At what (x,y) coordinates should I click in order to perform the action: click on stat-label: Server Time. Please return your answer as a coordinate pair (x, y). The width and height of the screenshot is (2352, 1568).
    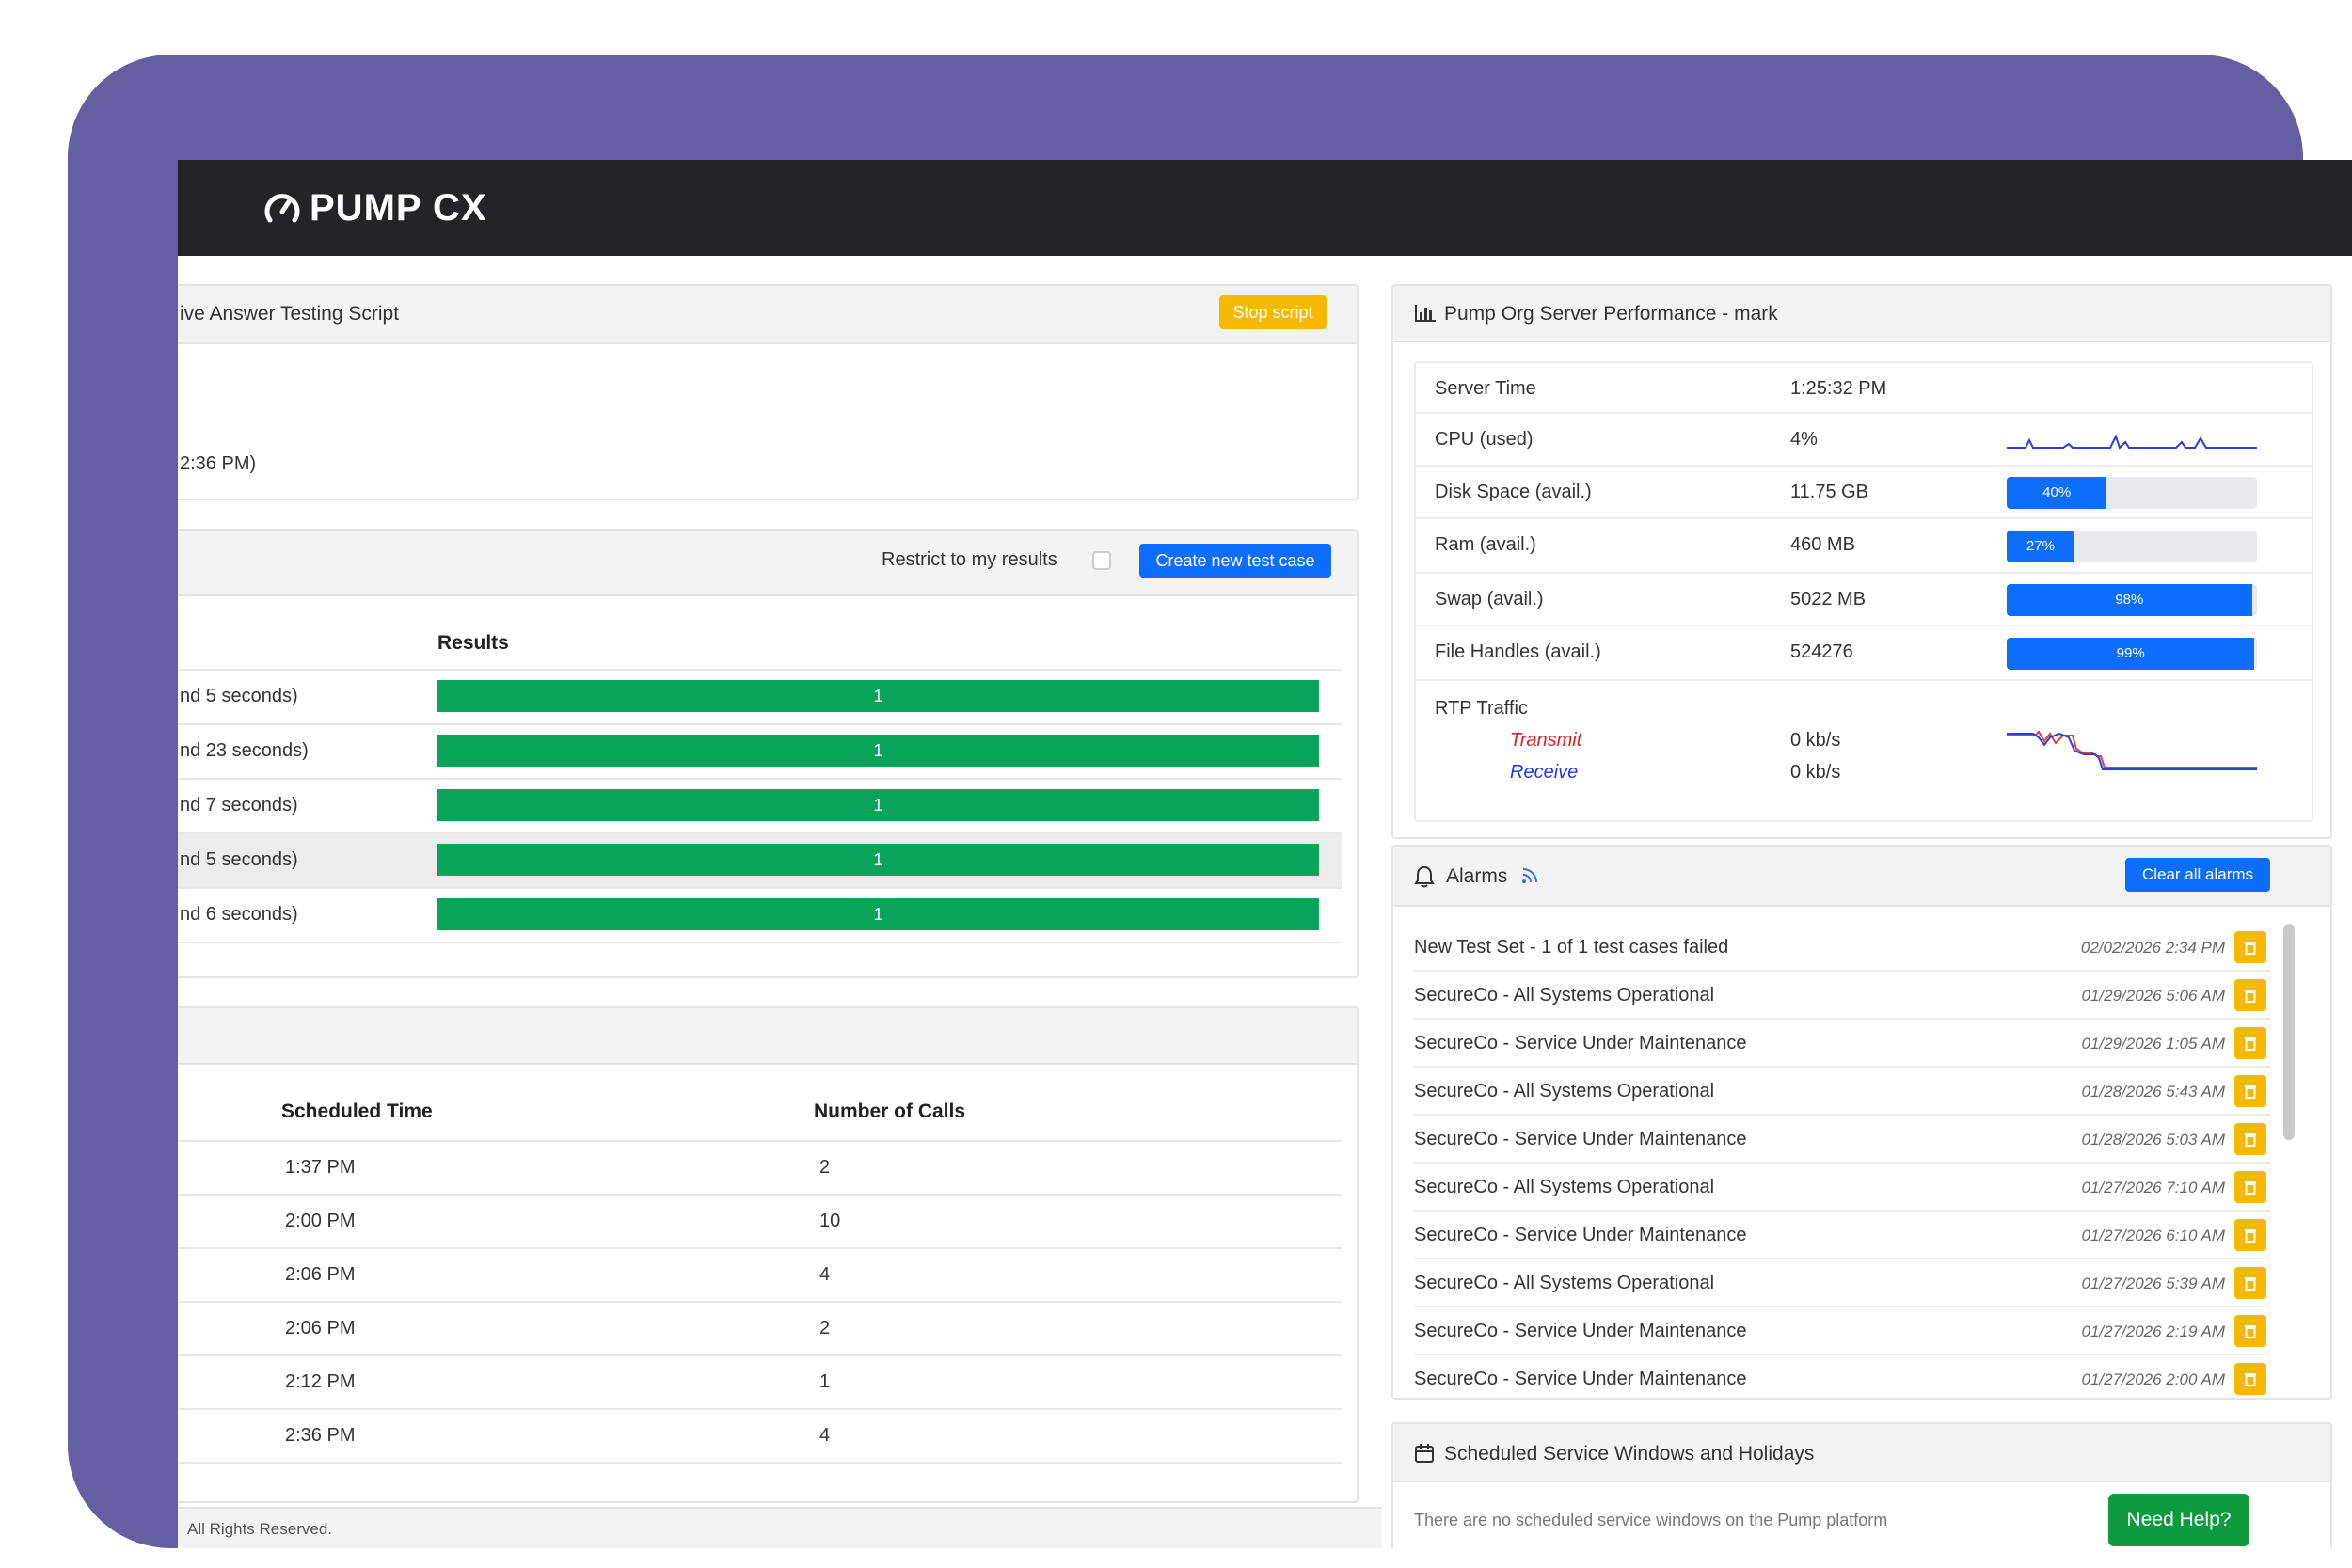
    Looking at the image, I should click on (1485, 388).